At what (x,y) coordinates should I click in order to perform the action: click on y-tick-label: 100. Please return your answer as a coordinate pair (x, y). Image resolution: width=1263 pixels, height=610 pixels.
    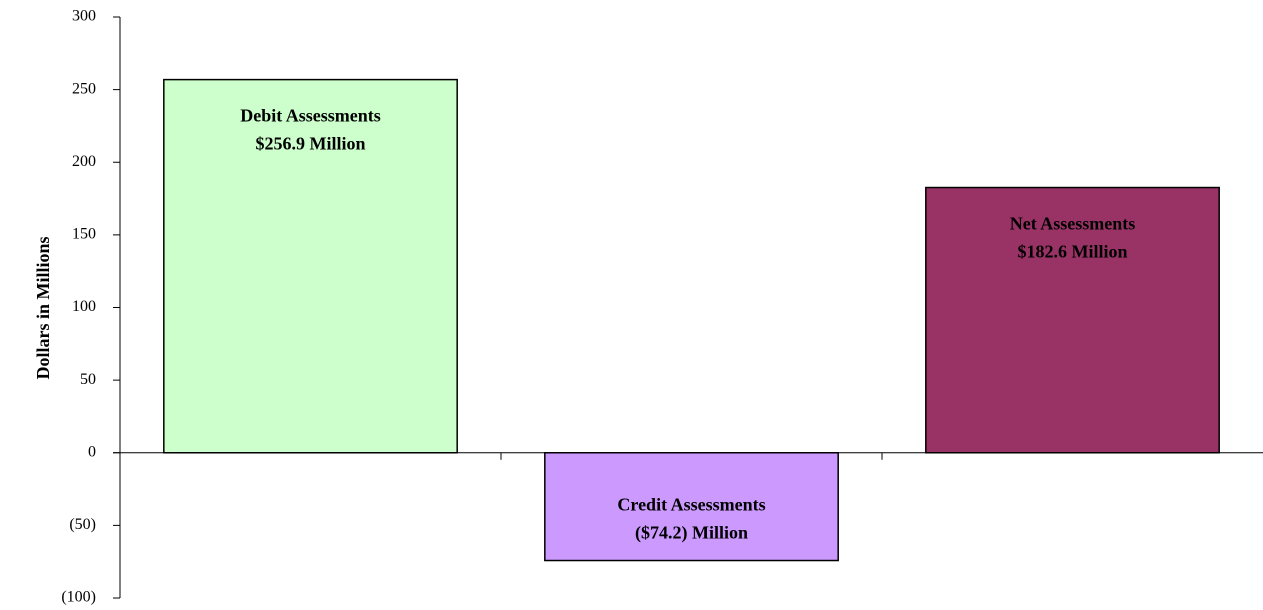
    Looking at the image, I should click on (84, 306).